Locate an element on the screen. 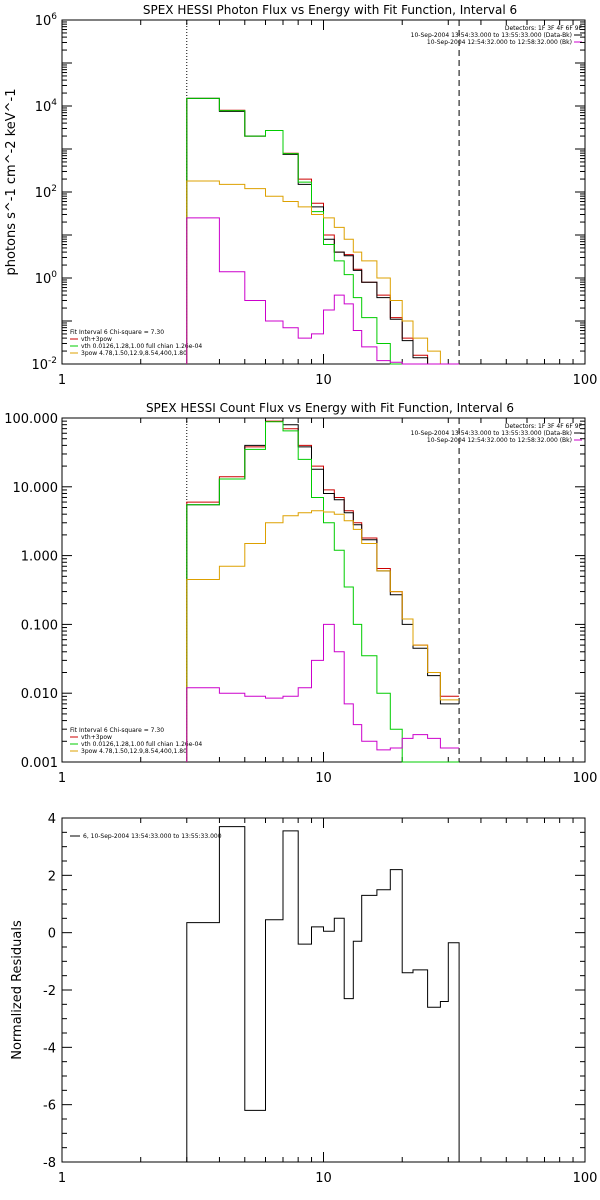  y-tick-label: -6 is located at coordinates (49, 1106).